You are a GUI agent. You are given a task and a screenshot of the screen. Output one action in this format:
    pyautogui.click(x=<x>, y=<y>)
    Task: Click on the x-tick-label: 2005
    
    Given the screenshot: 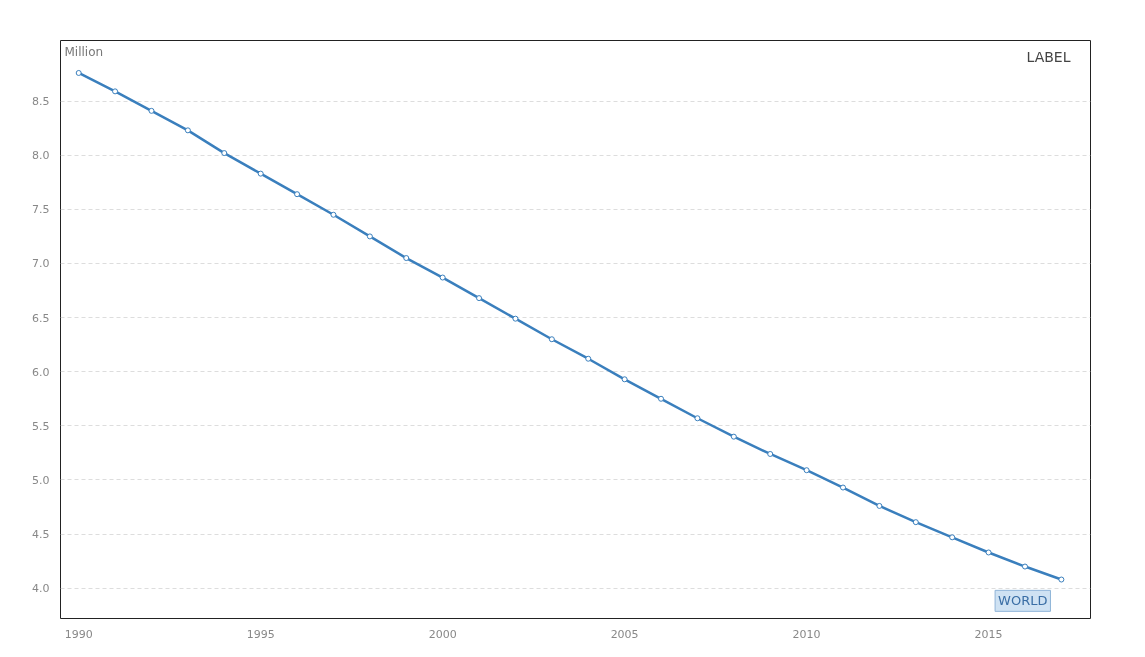 What is the action you would take?
    pyautogui.click(x=624, y=634)
    